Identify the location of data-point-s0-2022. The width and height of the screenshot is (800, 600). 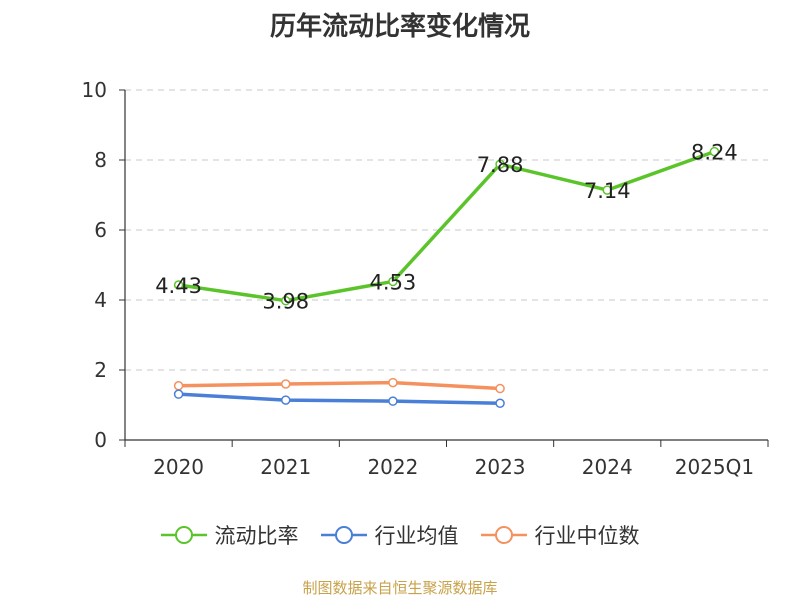
(393, 281).